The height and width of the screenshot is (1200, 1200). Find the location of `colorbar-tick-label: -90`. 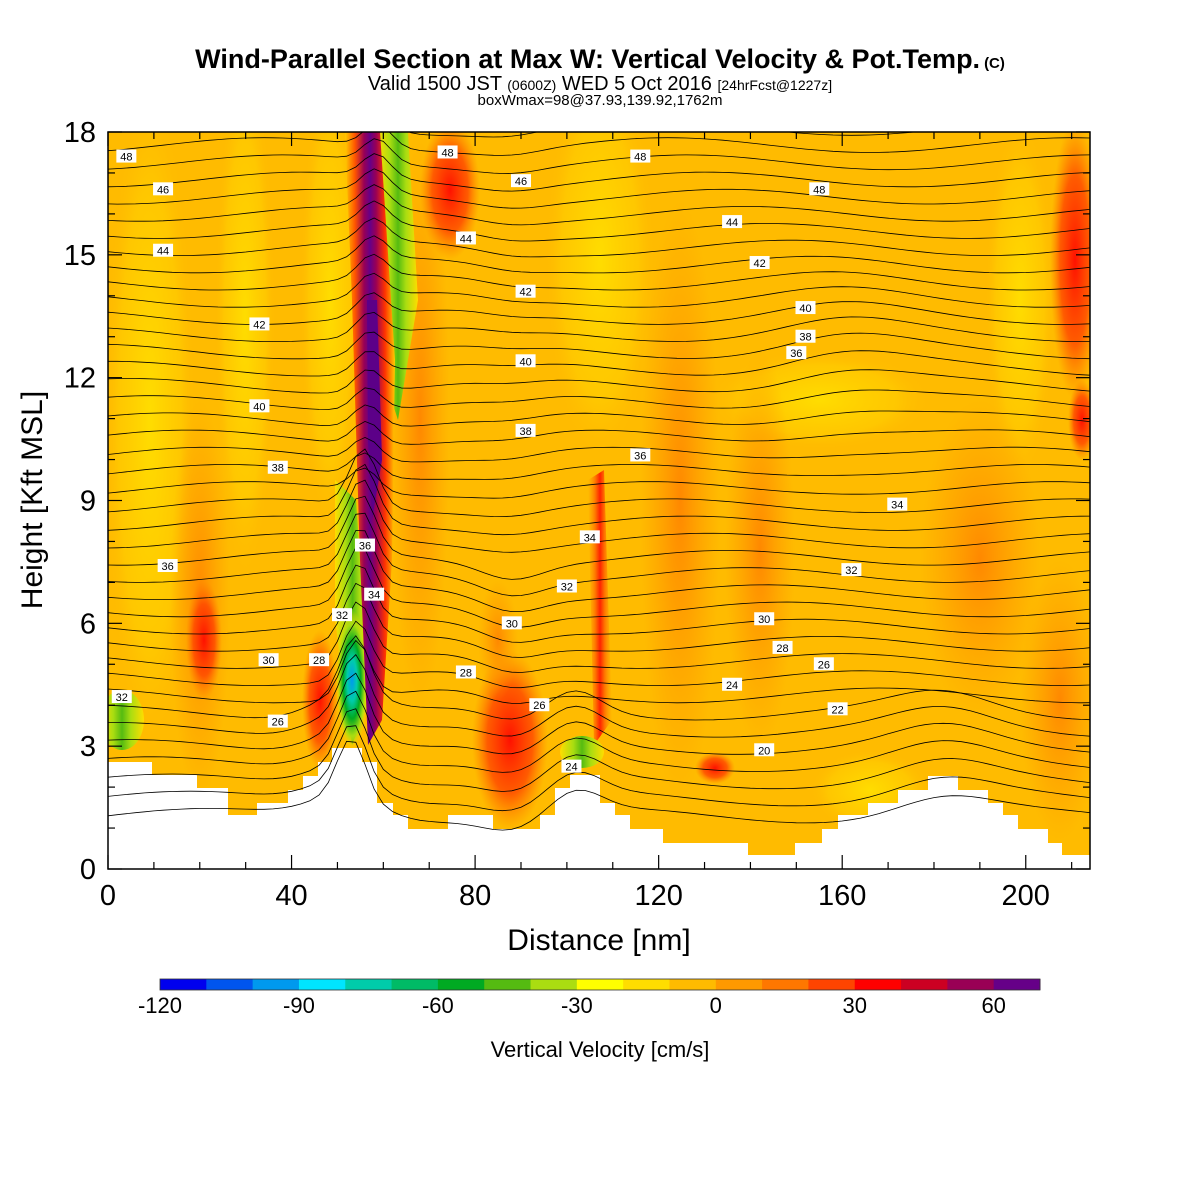

colorbar-tick-label: -90 is located at coordinates (299, 1005).